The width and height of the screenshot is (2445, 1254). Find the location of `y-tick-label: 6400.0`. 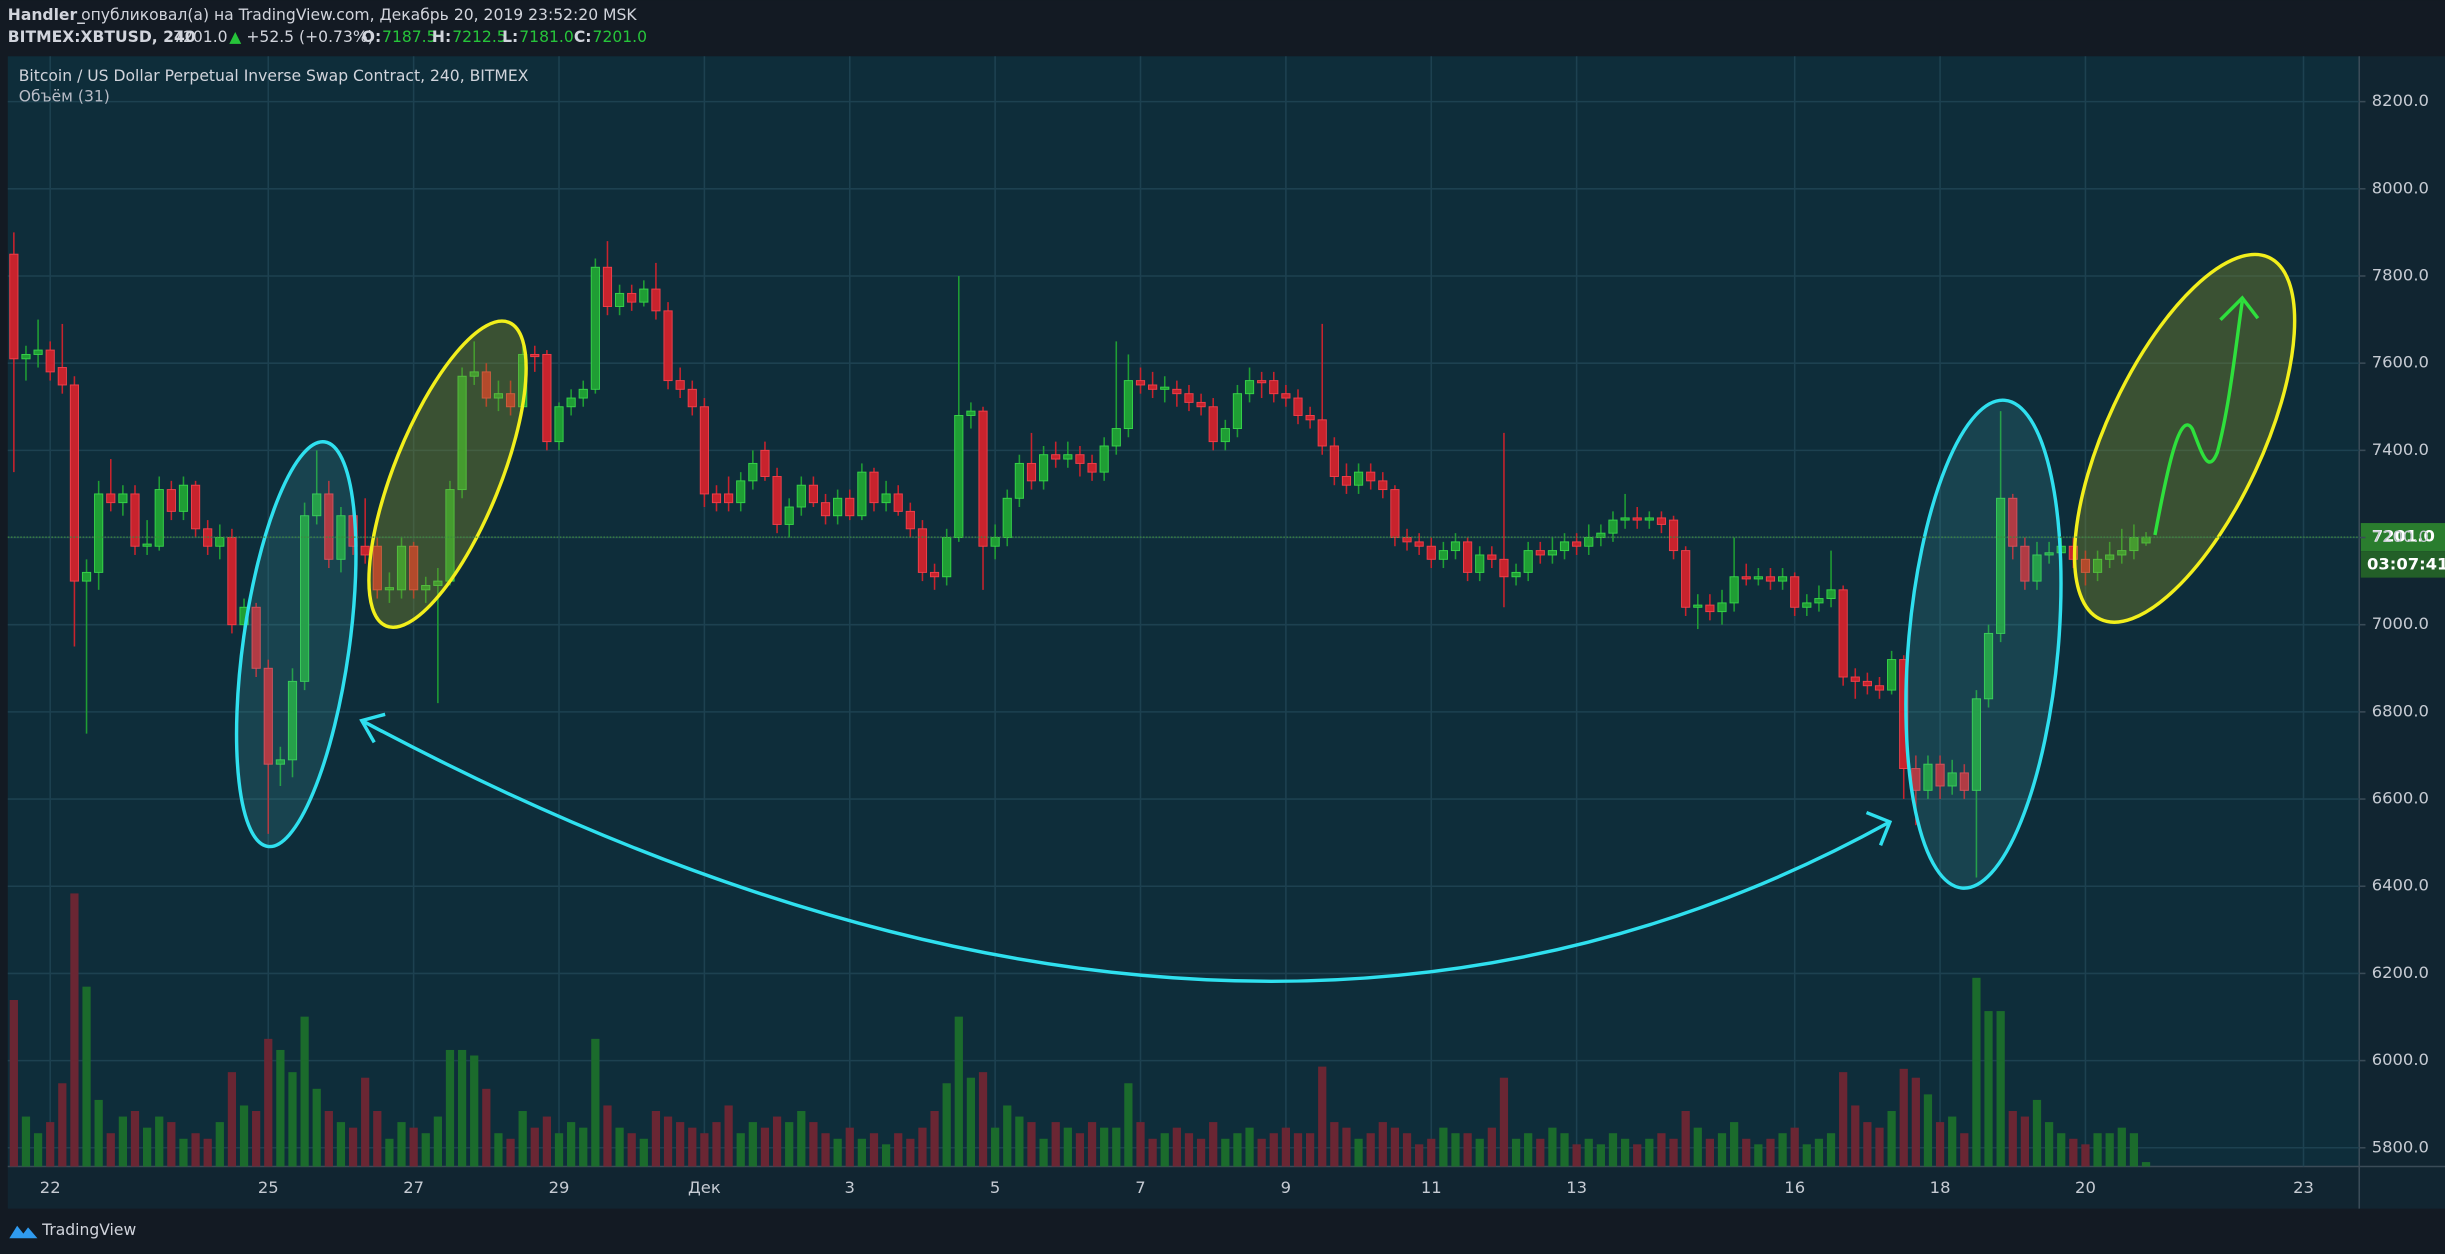

y-tick-label: 6400.0 is located at coordinates (2400, 885).